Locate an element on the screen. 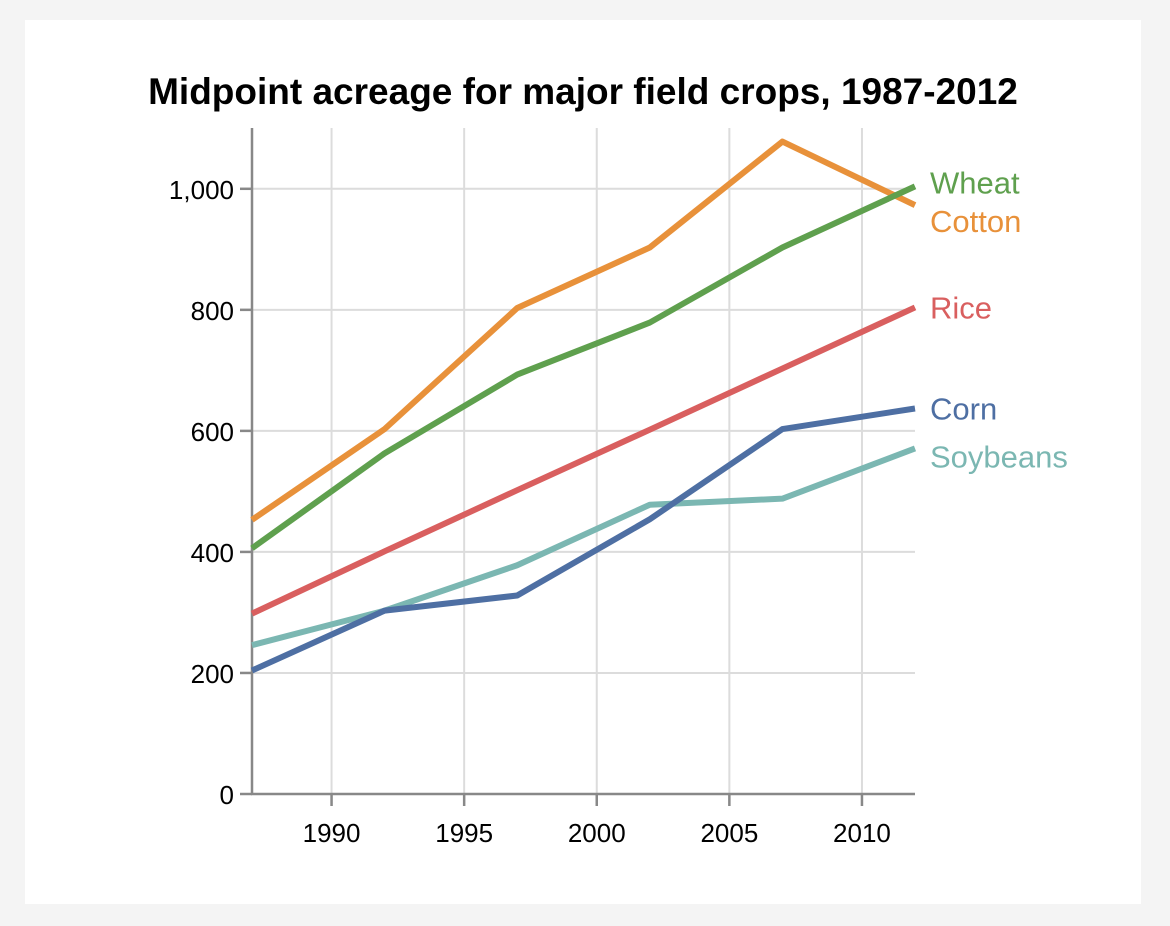 The image size is (1170, 926). series-labels: Cotton Wheat Rice Soybeans Corn is located at coordinates (999, 319).